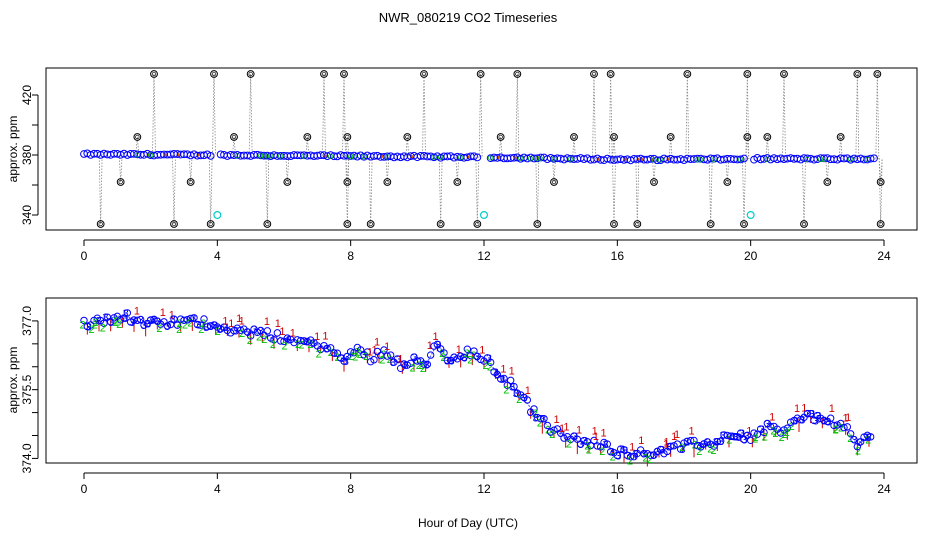 Image resolution: width=936 pixels, height=540 pixels. I want to click on top-data-point-green, so click(237, 156).